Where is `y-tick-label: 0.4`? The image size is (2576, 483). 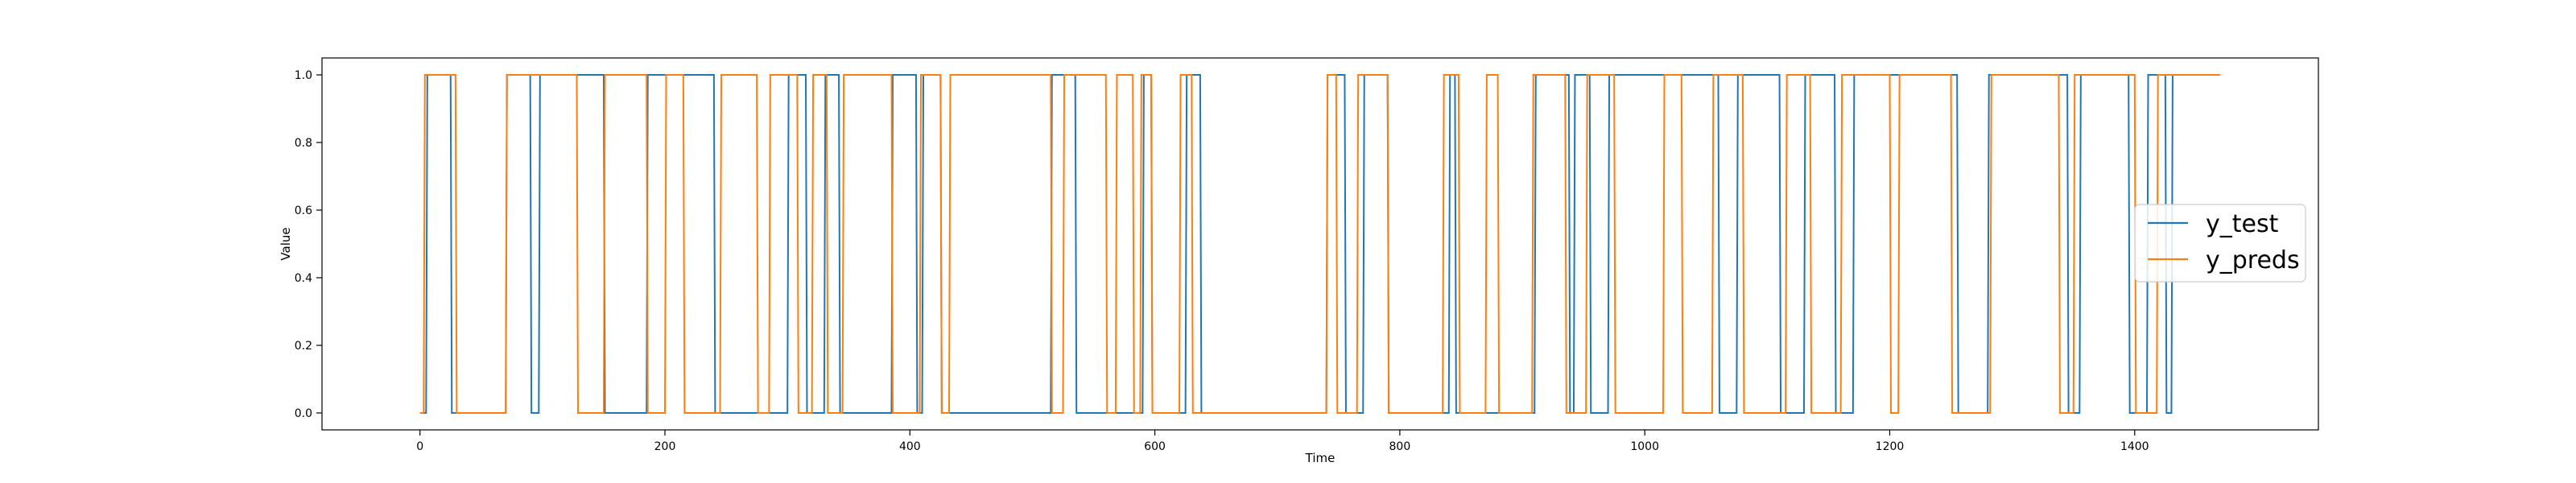
y-tick-label: 0.4 is located at coordinates (303, 278).